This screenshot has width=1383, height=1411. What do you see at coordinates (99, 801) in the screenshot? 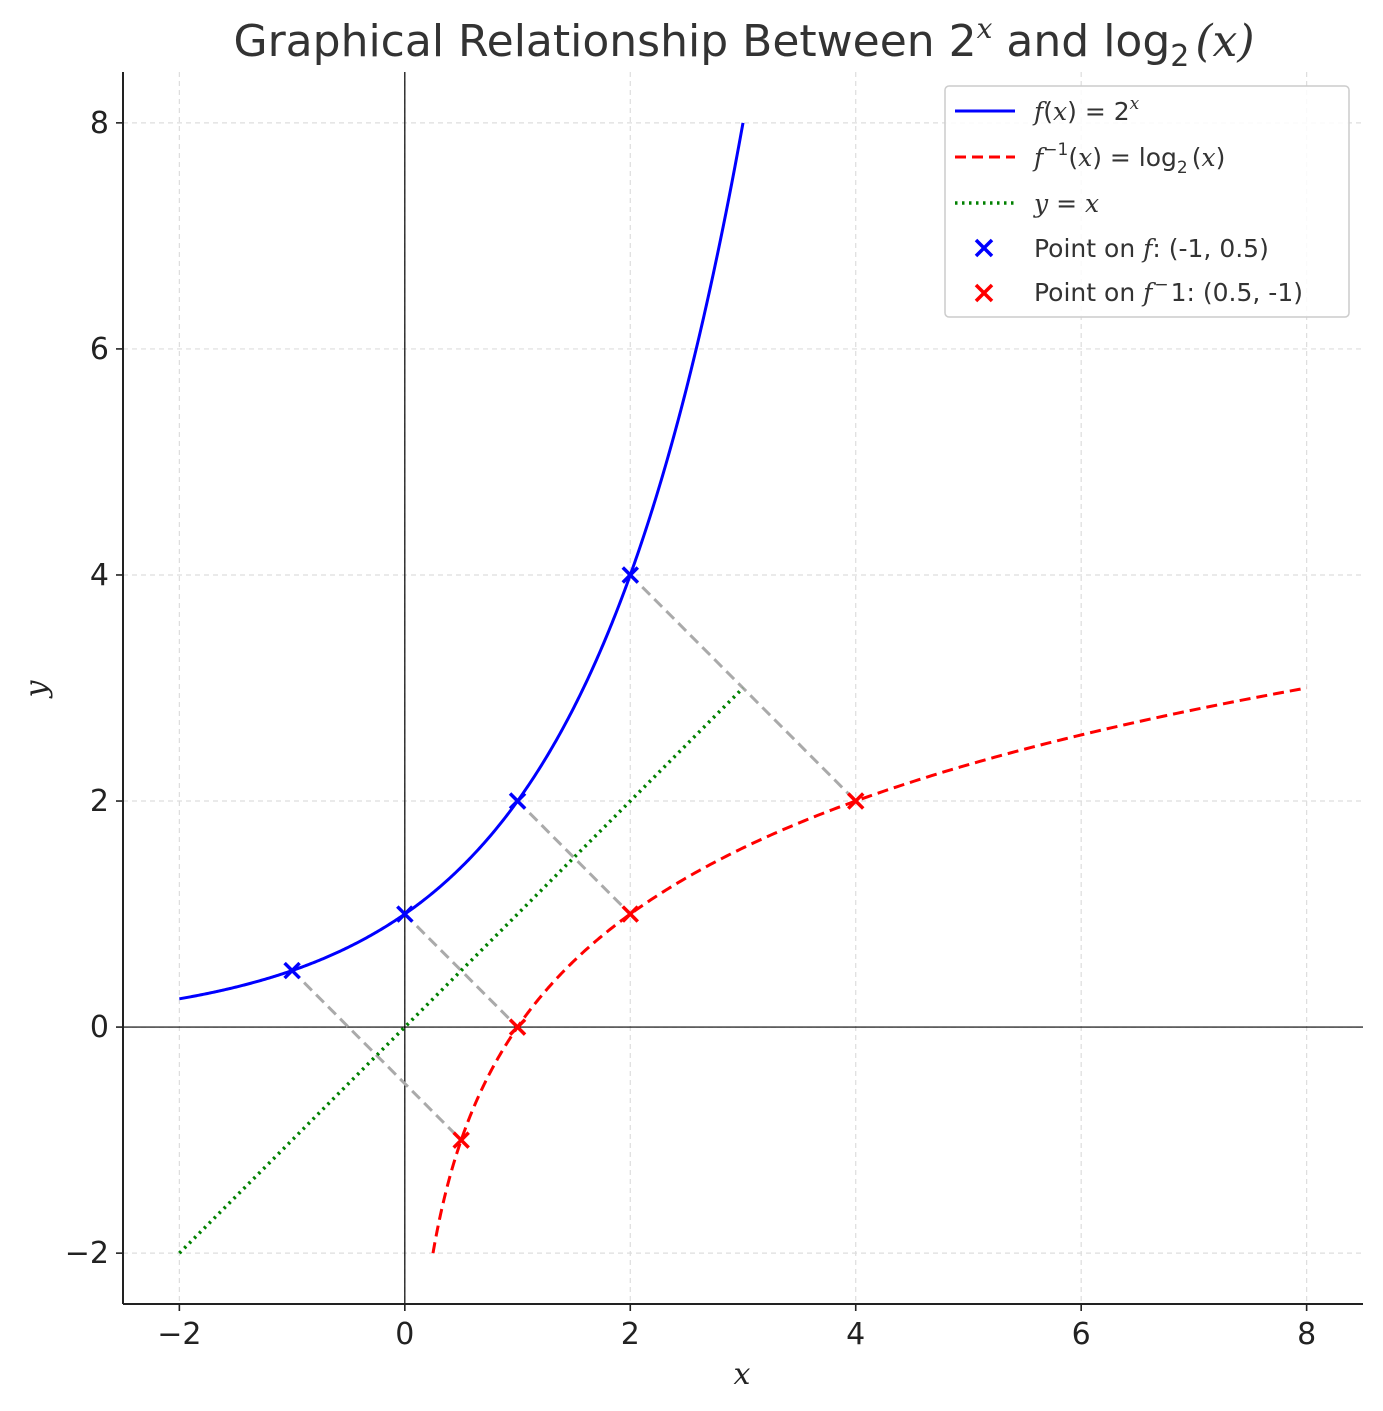
I see `y-tick-label: 2` at bounding box center [99, 801].